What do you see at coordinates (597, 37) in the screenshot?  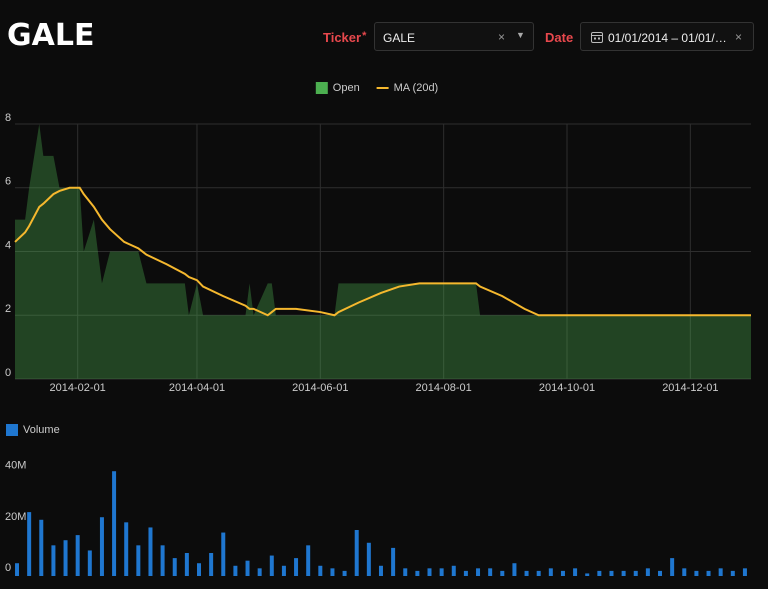 I see `calendar-icon` at bounding box center [597, 37].